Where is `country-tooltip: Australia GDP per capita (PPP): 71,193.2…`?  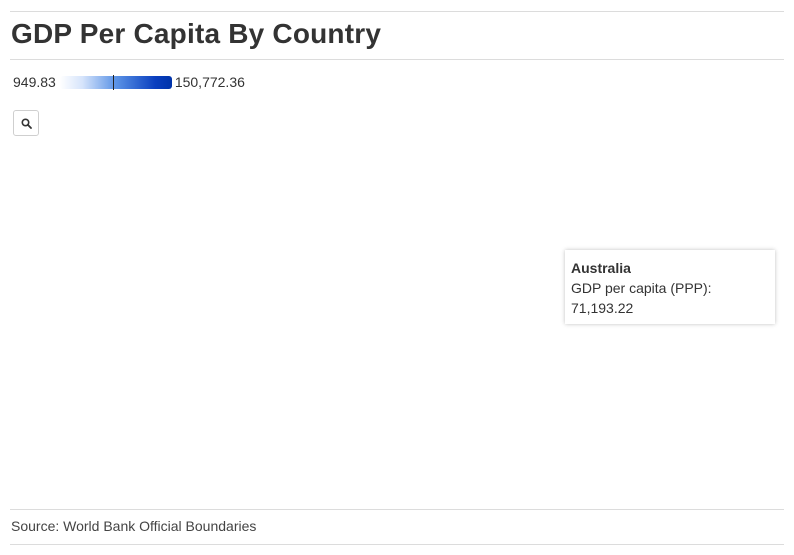
country-tooltip: Australia GDP per capita (PPP): 71,193.2… is located at coordinates (670, 287).